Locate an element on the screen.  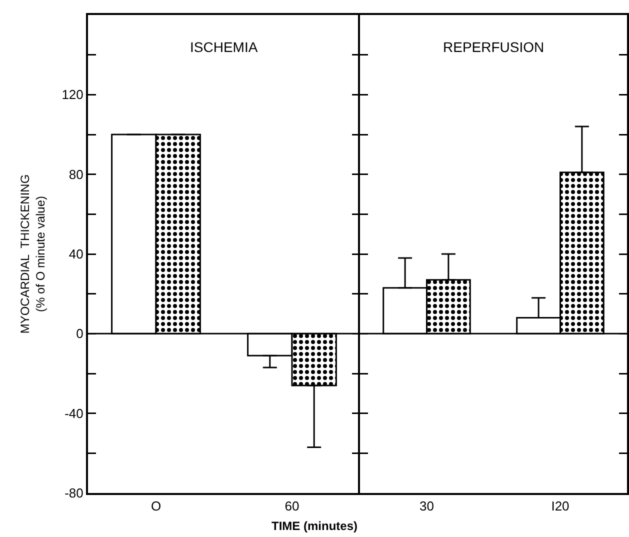
y-tick-label: -40 is located at coordinates (74, 413).